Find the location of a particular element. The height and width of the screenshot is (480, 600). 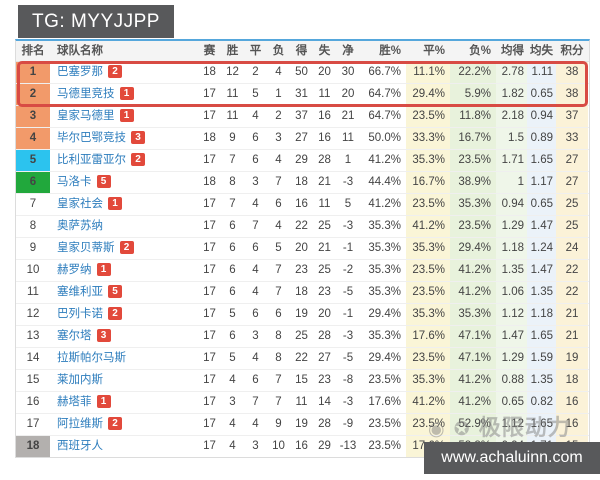

avg-goals-against-cell: 0.89 is located at coordinates (541, 138).